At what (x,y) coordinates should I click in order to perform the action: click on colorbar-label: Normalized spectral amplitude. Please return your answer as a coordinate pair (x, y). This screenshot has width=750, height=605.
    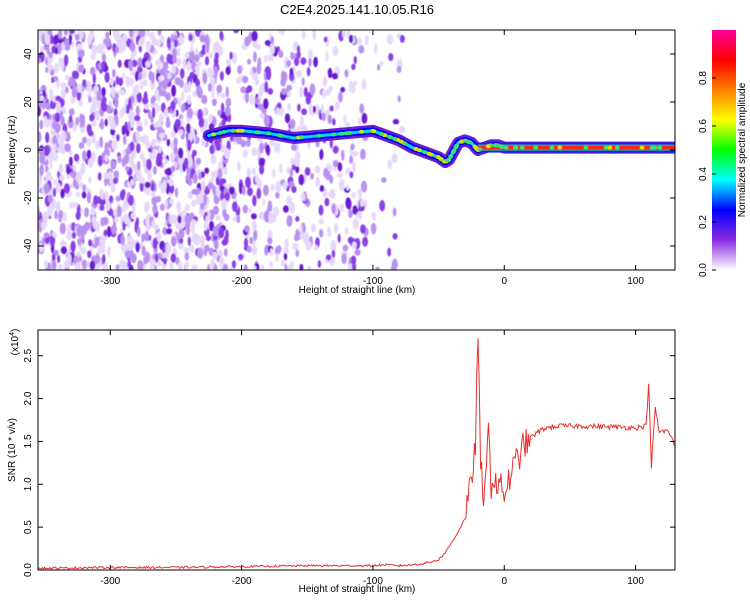
    Looking at the image, I should click on (742, 149).